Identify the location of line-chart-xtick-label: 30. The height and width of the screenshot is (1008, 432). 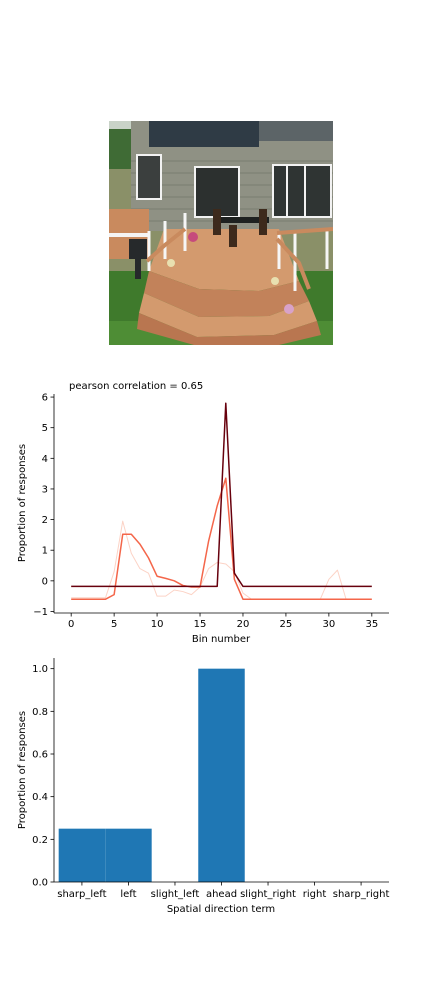
(329, 624).